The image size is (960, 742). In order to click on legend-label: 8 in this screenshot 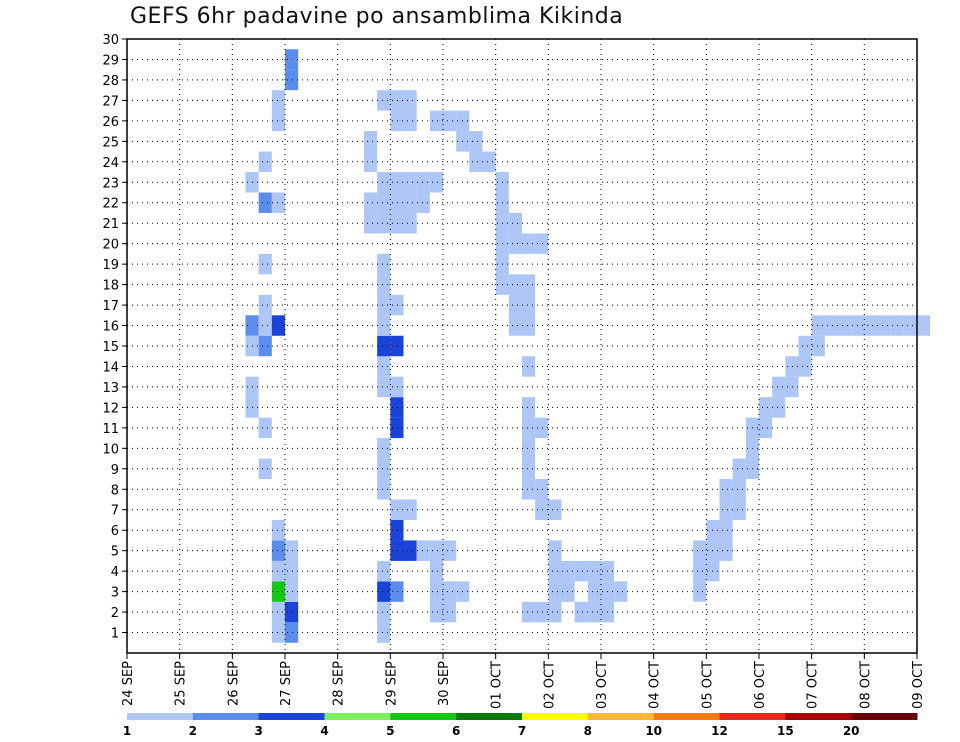, I will do `click(588, 731)`.